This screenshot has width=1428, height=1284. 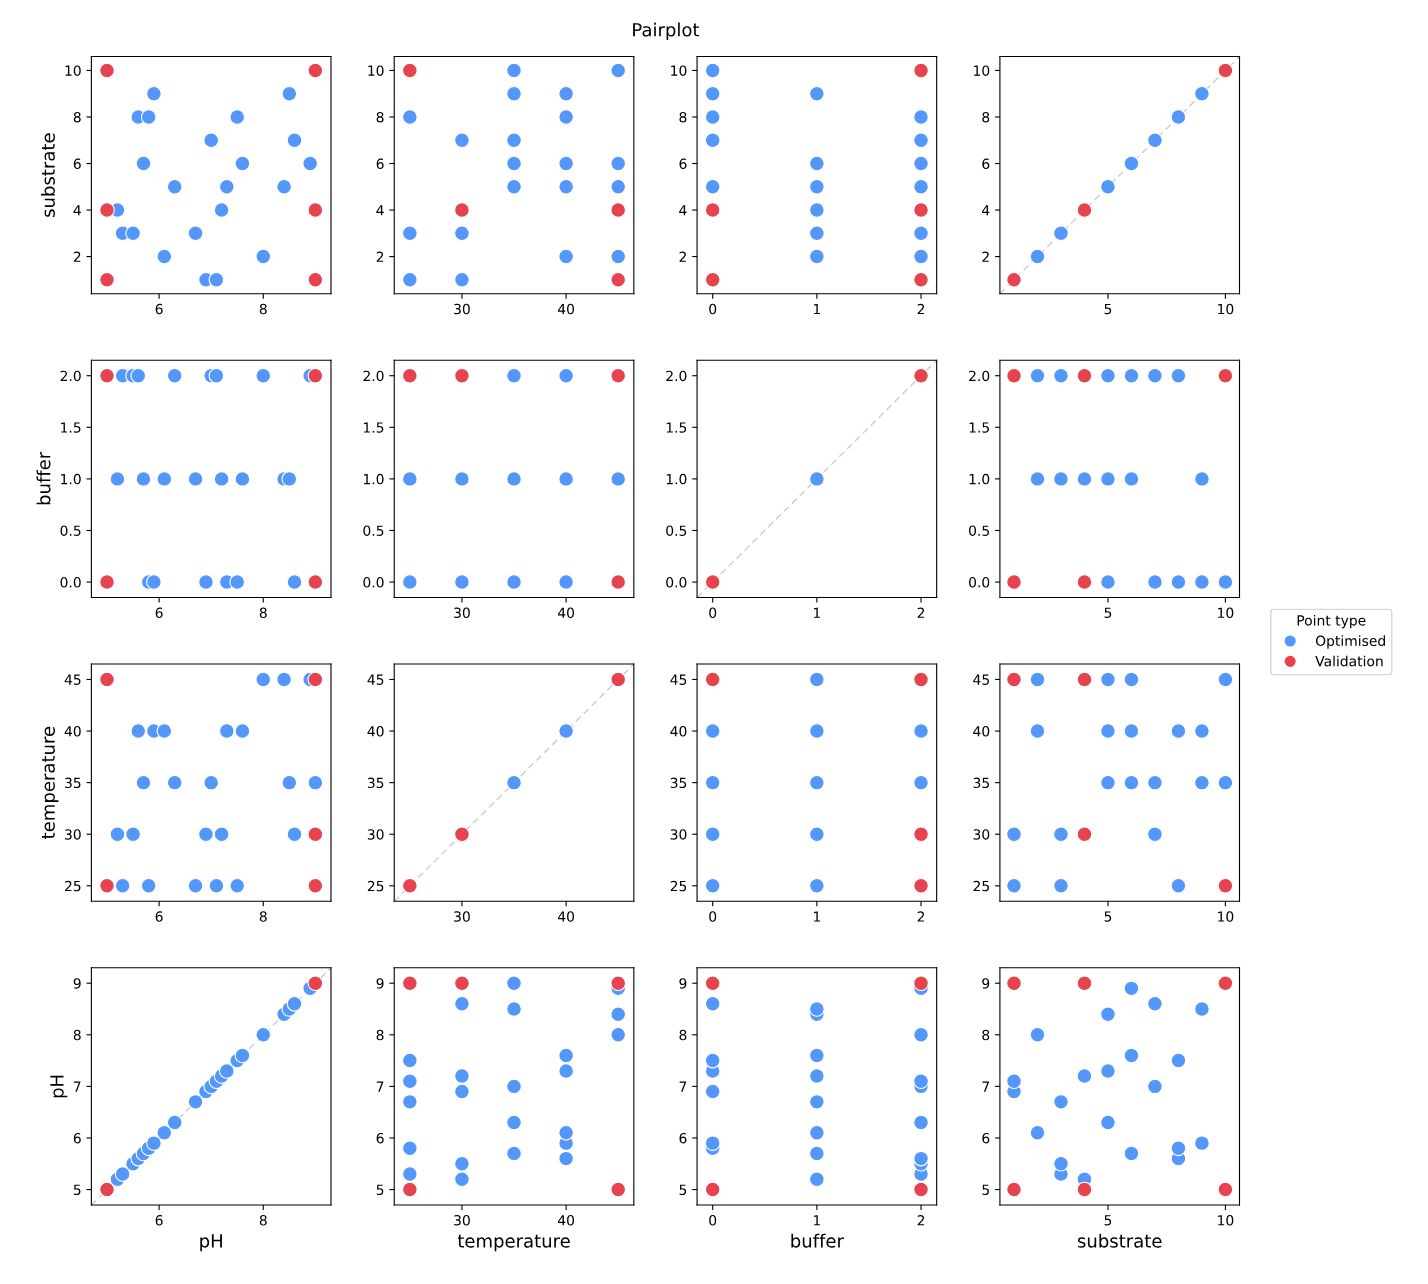 I want to click on x-axis-title: buffer, so click(x=817, y=1240).